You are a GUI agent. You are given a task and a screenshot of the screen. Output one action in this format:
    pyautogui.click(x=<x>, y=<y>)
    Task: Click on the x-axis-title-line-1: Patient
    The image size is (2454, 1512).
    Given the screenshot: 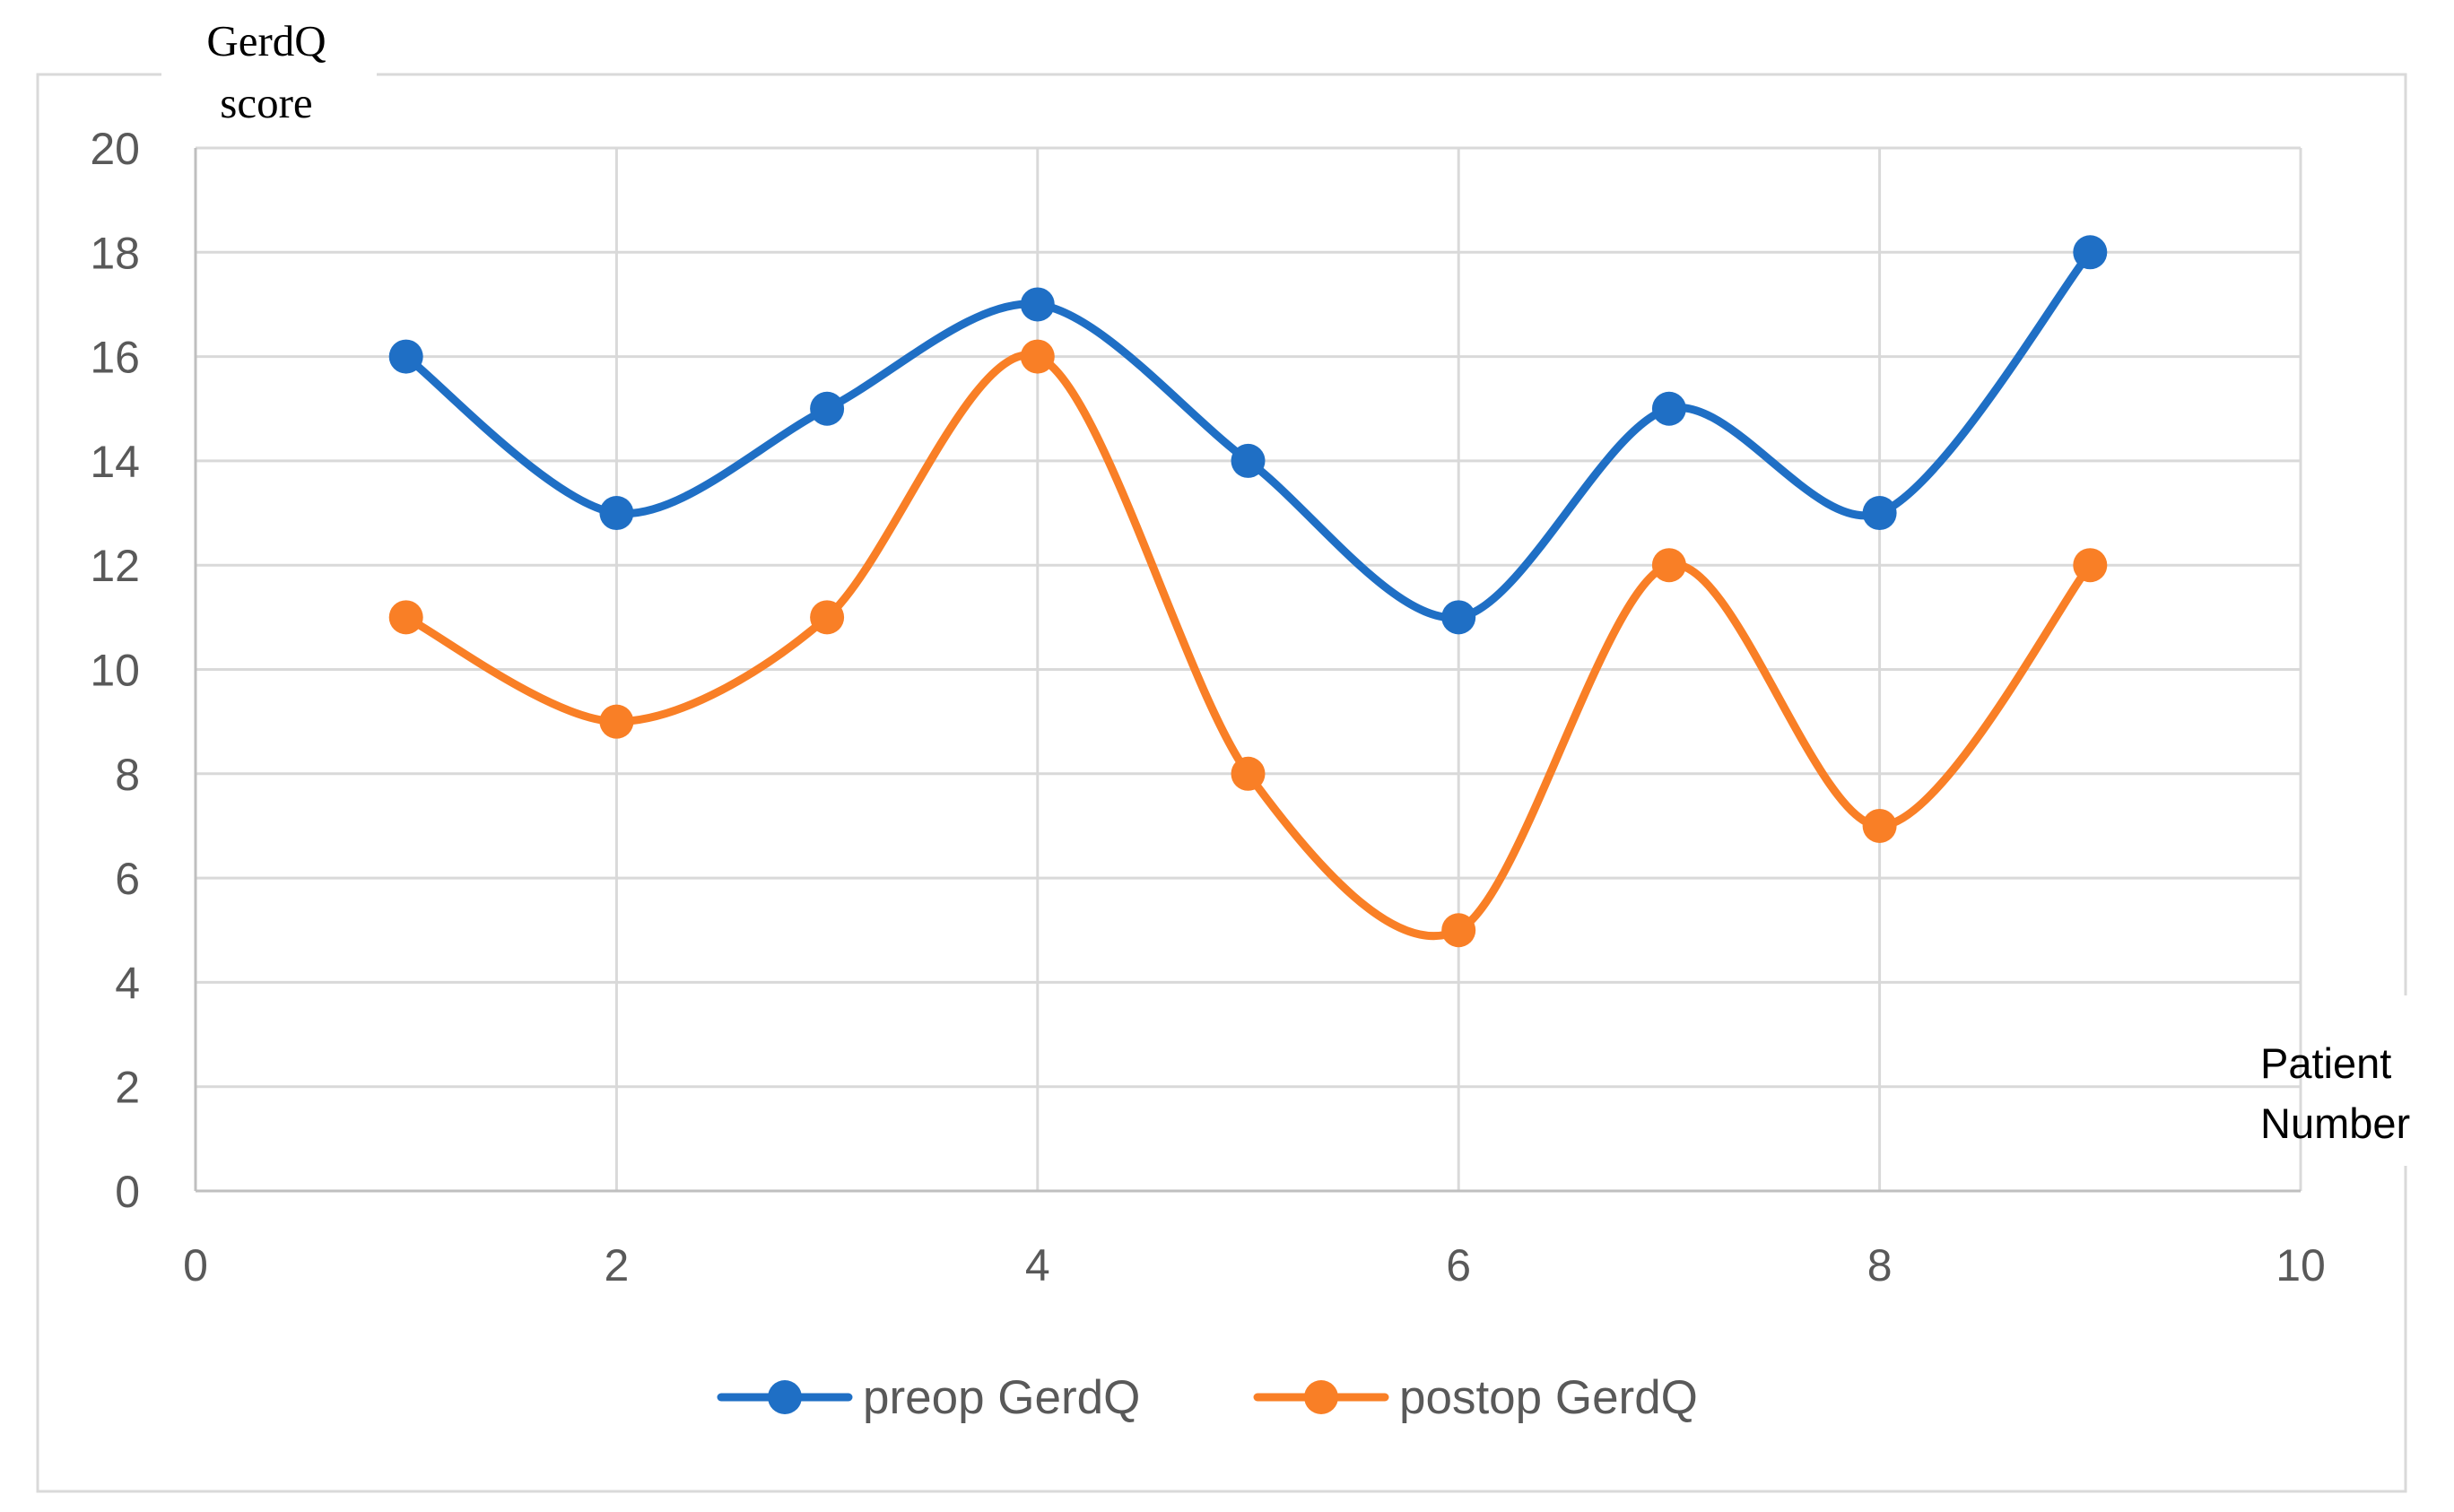 What is the action you would take?
    pyautogui.click(x=2325, y=1063)
    